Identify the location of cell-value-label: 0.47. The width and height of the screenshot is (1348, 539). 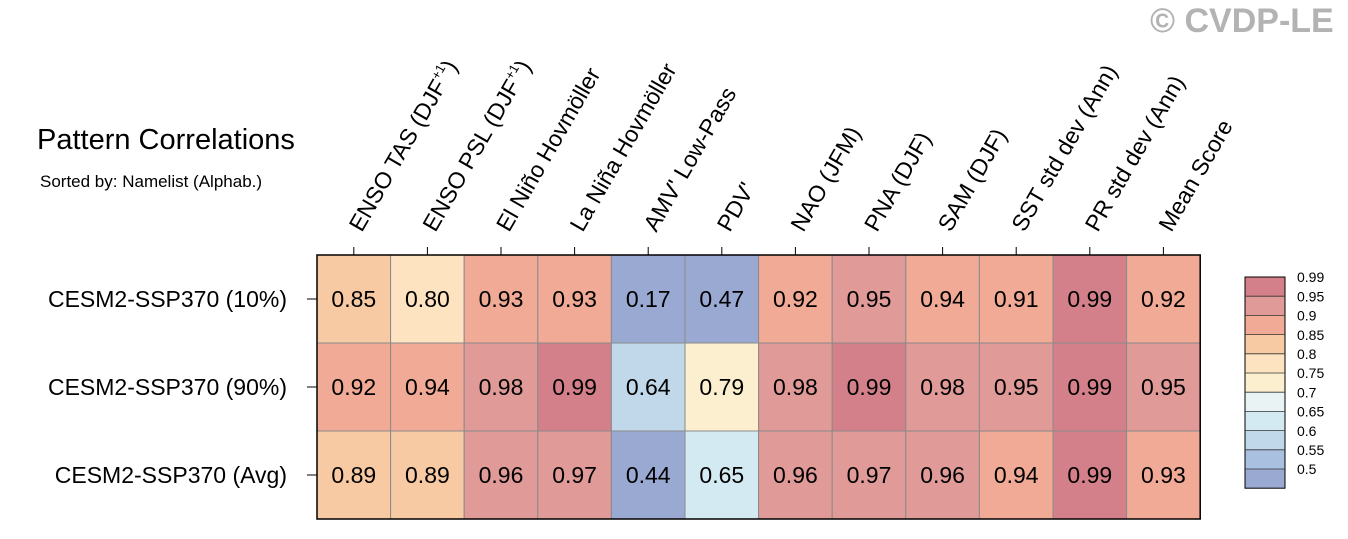
(721, 299).